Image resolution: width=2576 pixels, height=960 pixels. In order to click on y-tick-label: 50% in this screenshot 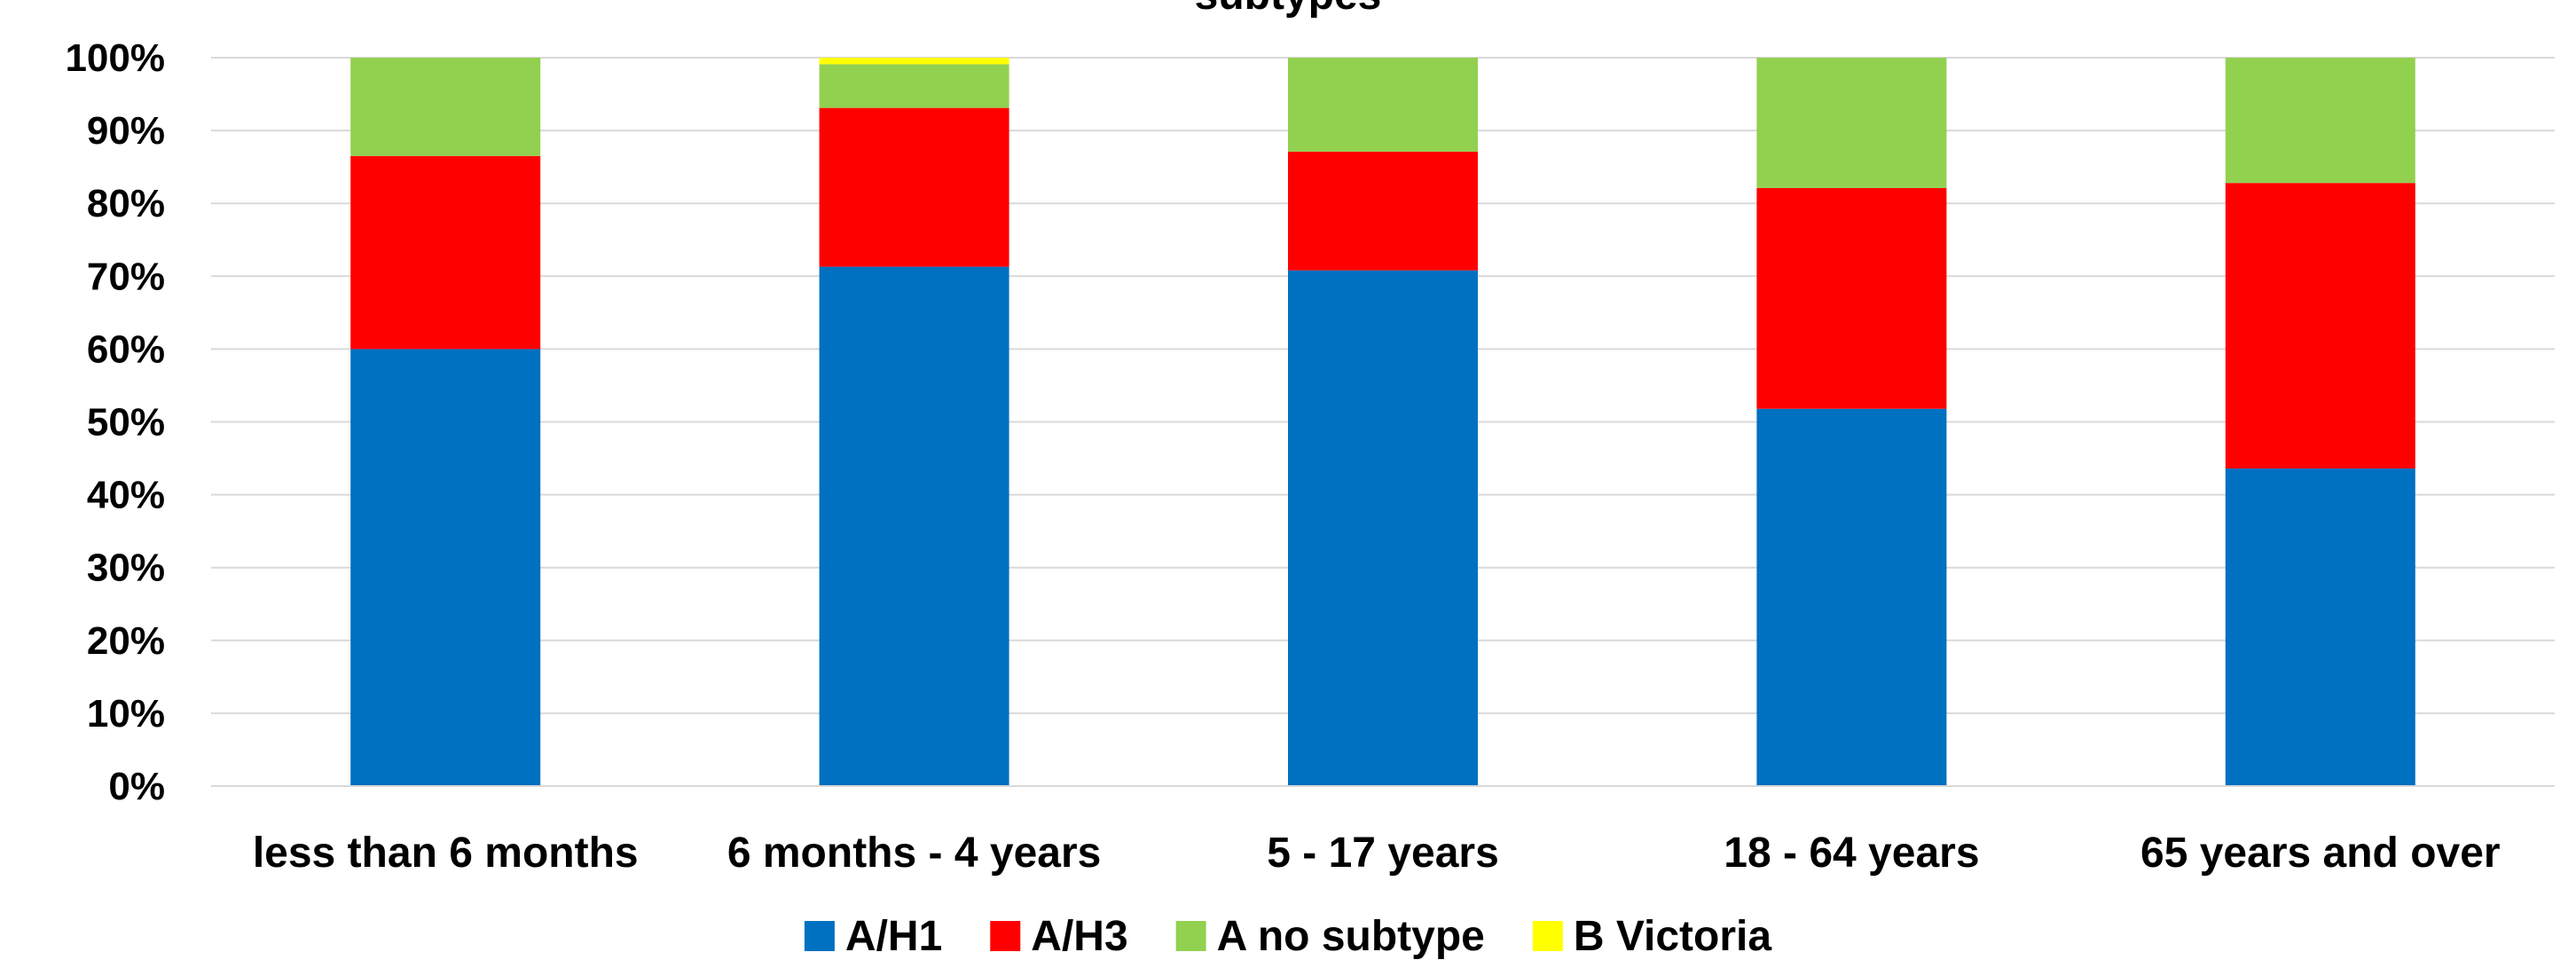, I will do `click(126, 423)`.